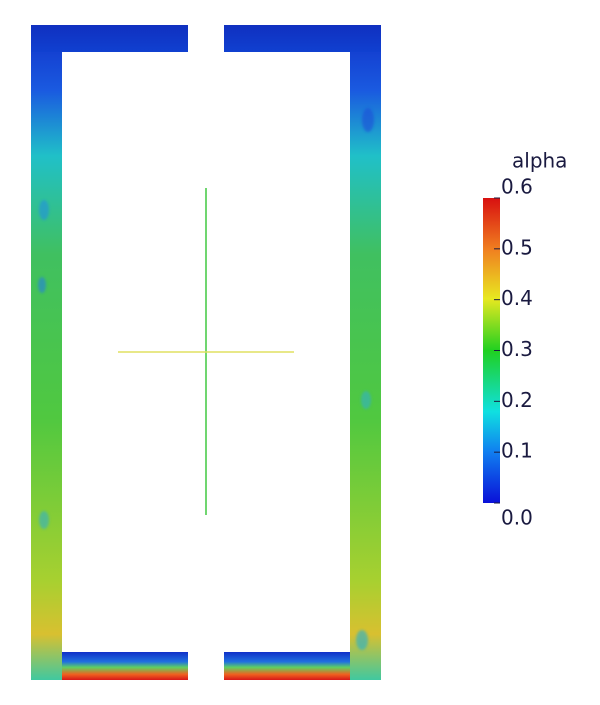 Image resolution: width=600 pixels, height=705 pixels. I want to click on colorbar-tick-label: 0.4, so click(517, 298).